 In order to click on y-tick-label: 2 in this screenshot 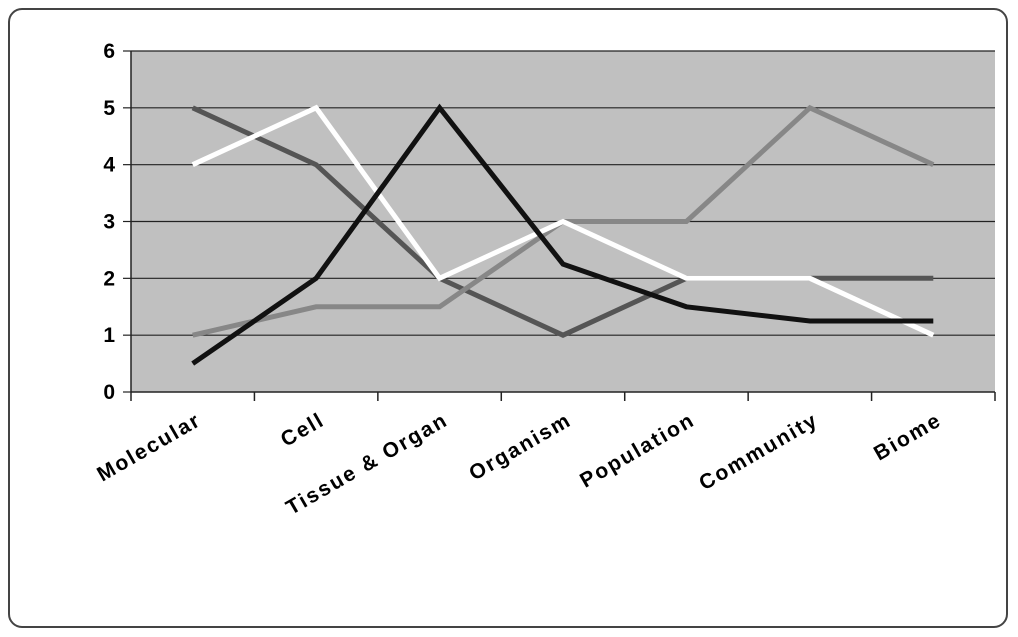, I will do `click(109, 278)`.